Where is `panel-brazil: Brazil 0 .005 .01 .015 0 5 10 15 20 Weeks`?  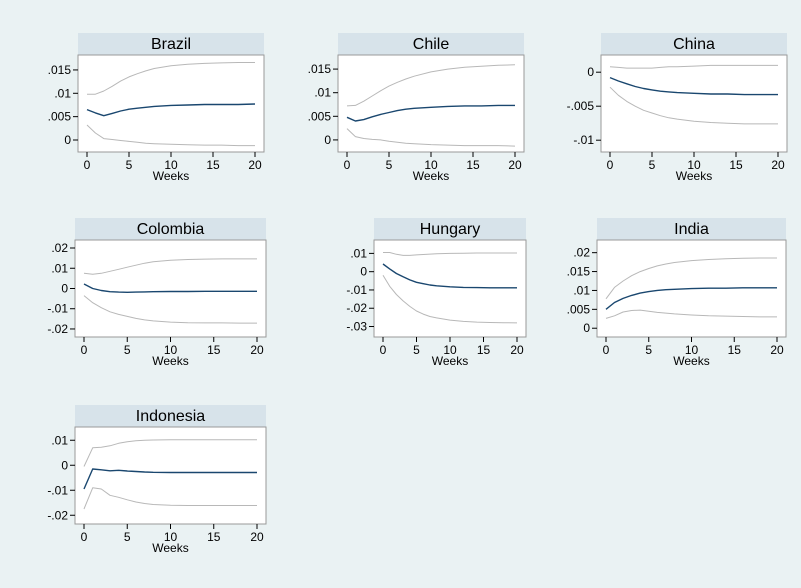
panel-brazil: Brazil 0 .005 .01 .015 0 5 10 15 20 Weeks is located at coordinates (156, 108).